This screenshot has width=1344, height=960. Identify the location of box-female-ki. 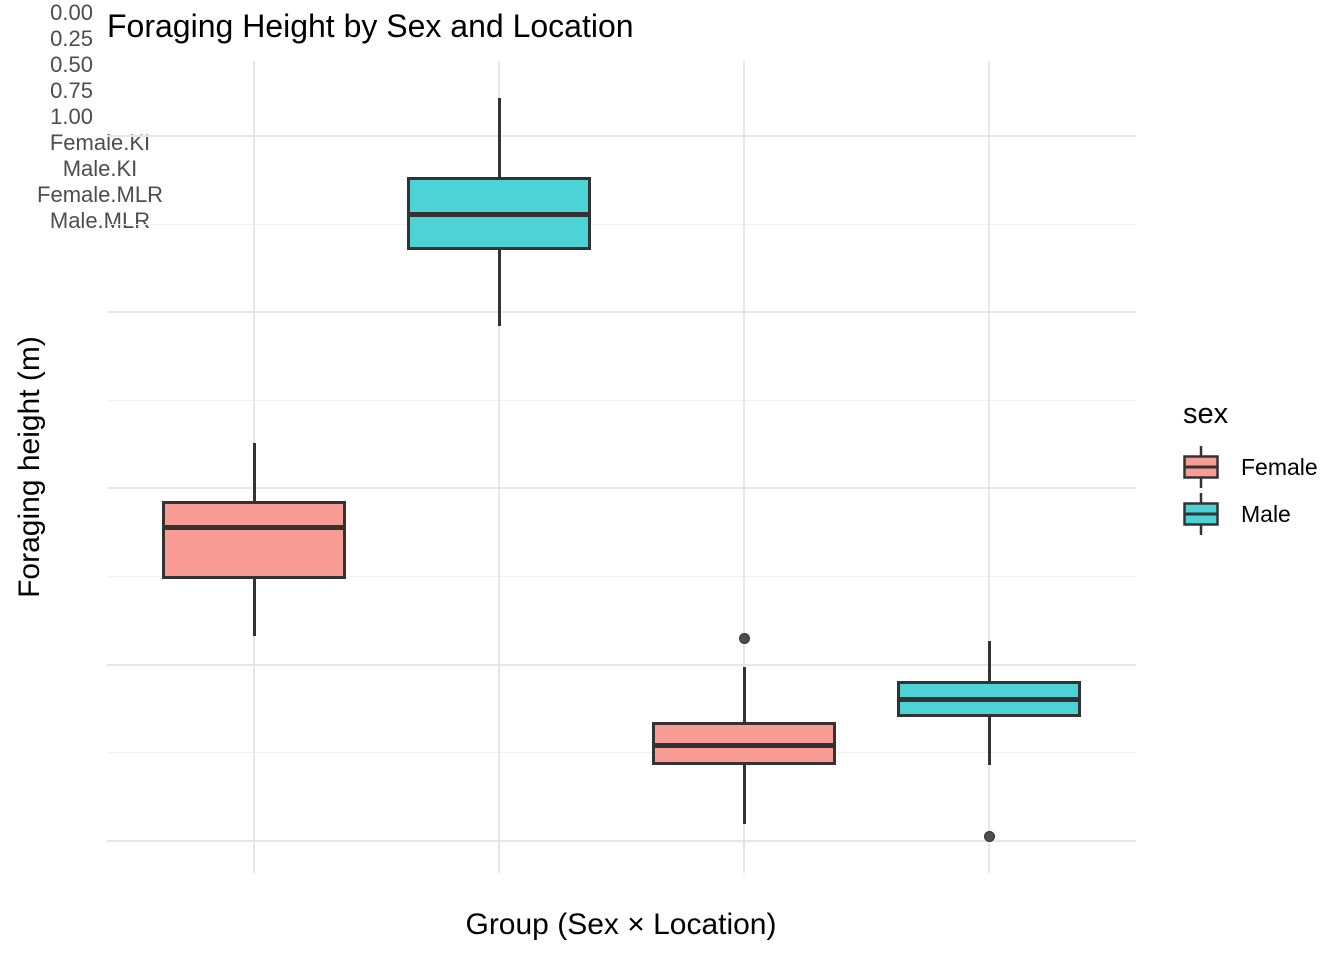
(254, 540).